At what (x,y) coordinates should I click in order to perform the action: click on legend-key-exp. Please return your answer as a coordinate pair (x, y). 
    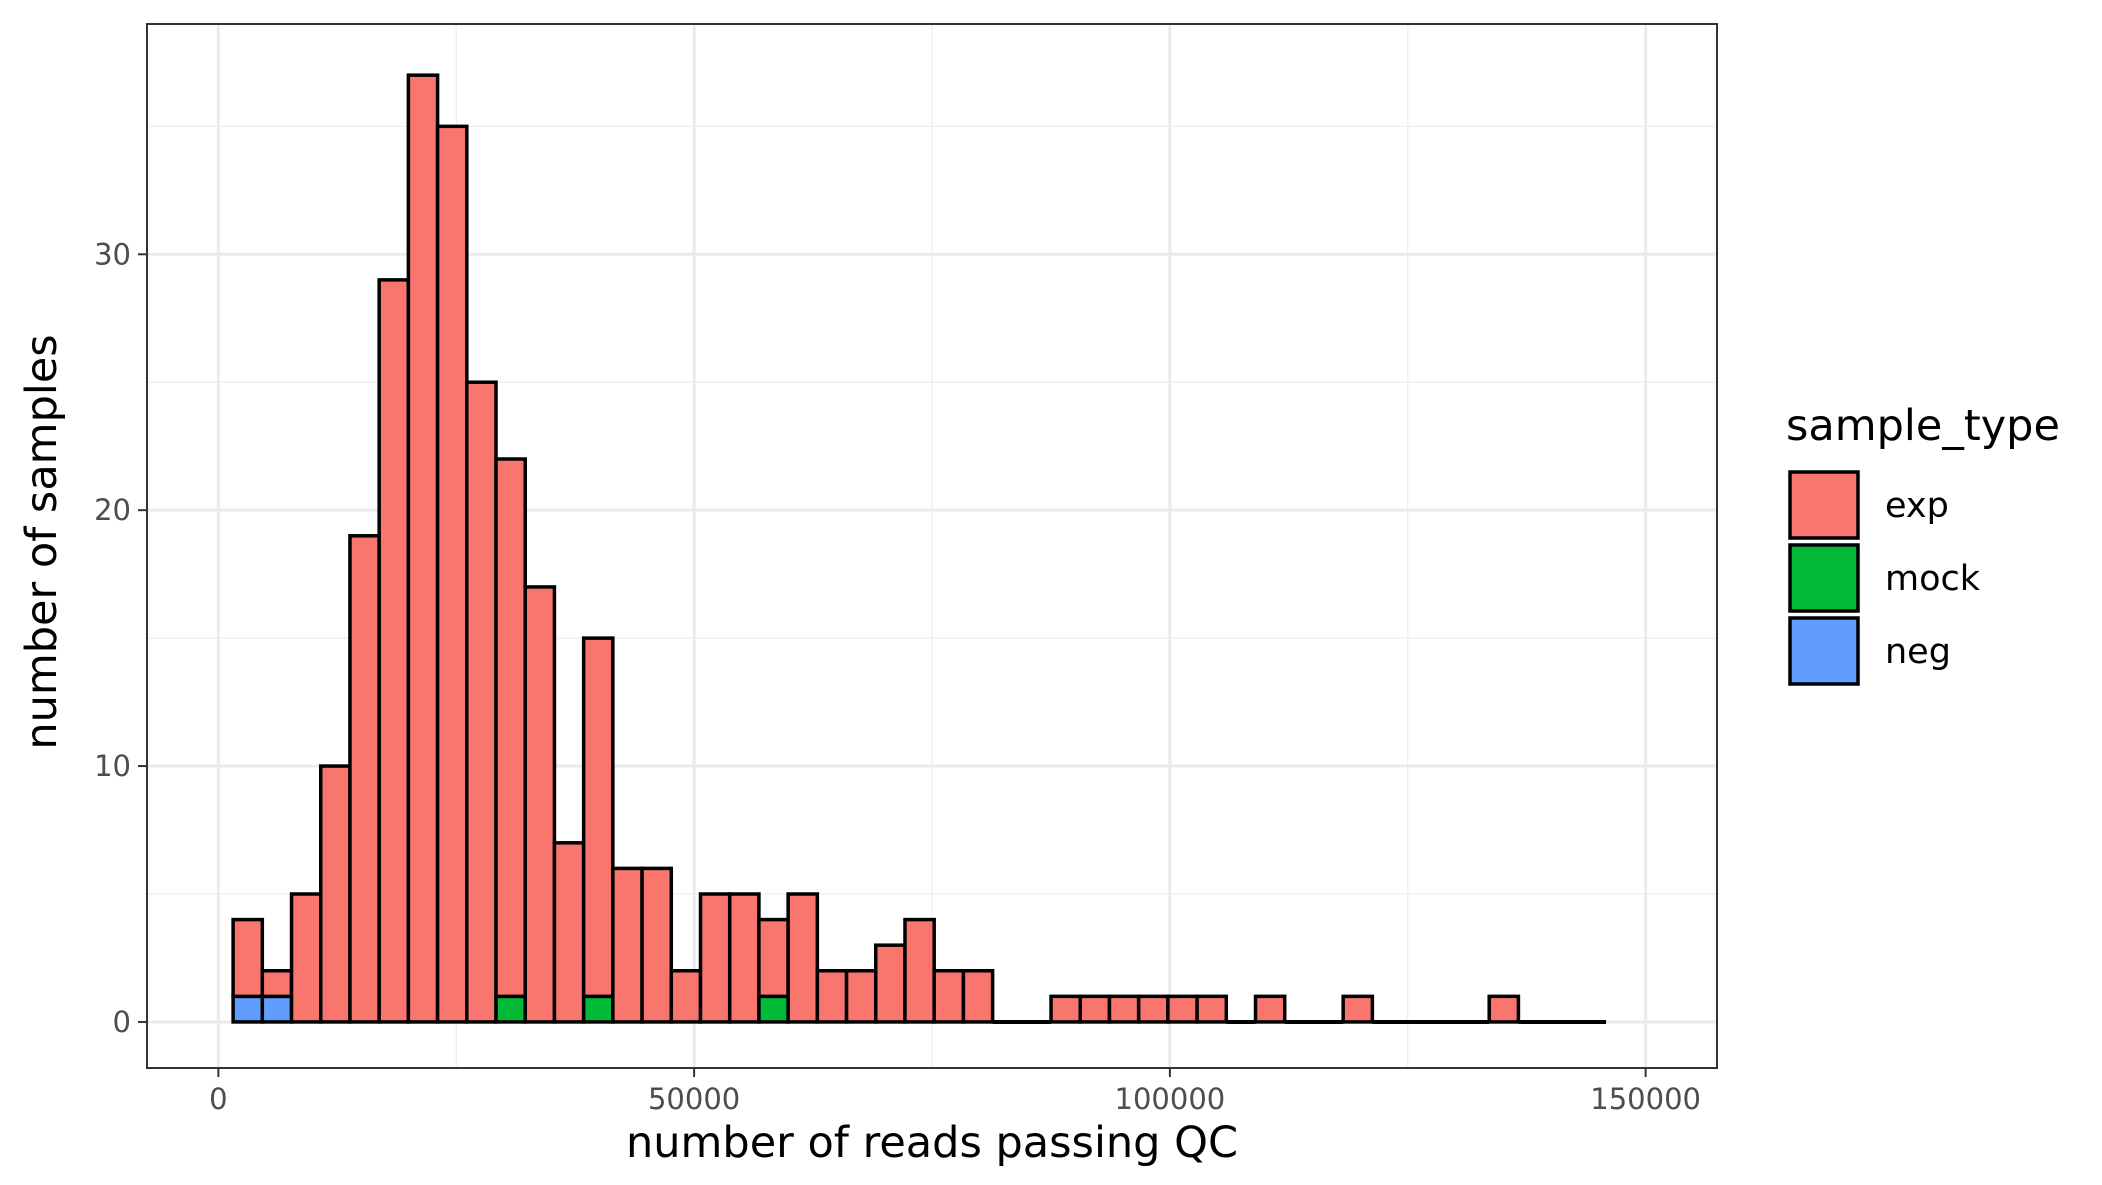
    Looking at the image, I should click on (1824, 505).